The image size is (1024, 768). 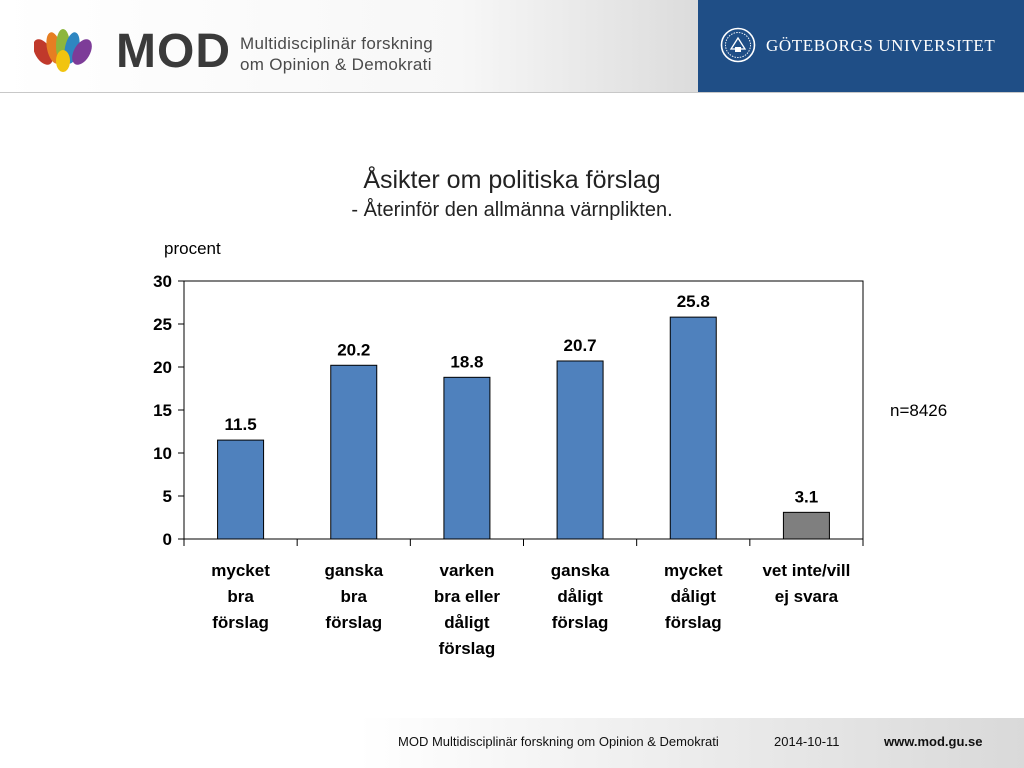 I want to click on data-label: 3.1, so click(x=807, y=496).